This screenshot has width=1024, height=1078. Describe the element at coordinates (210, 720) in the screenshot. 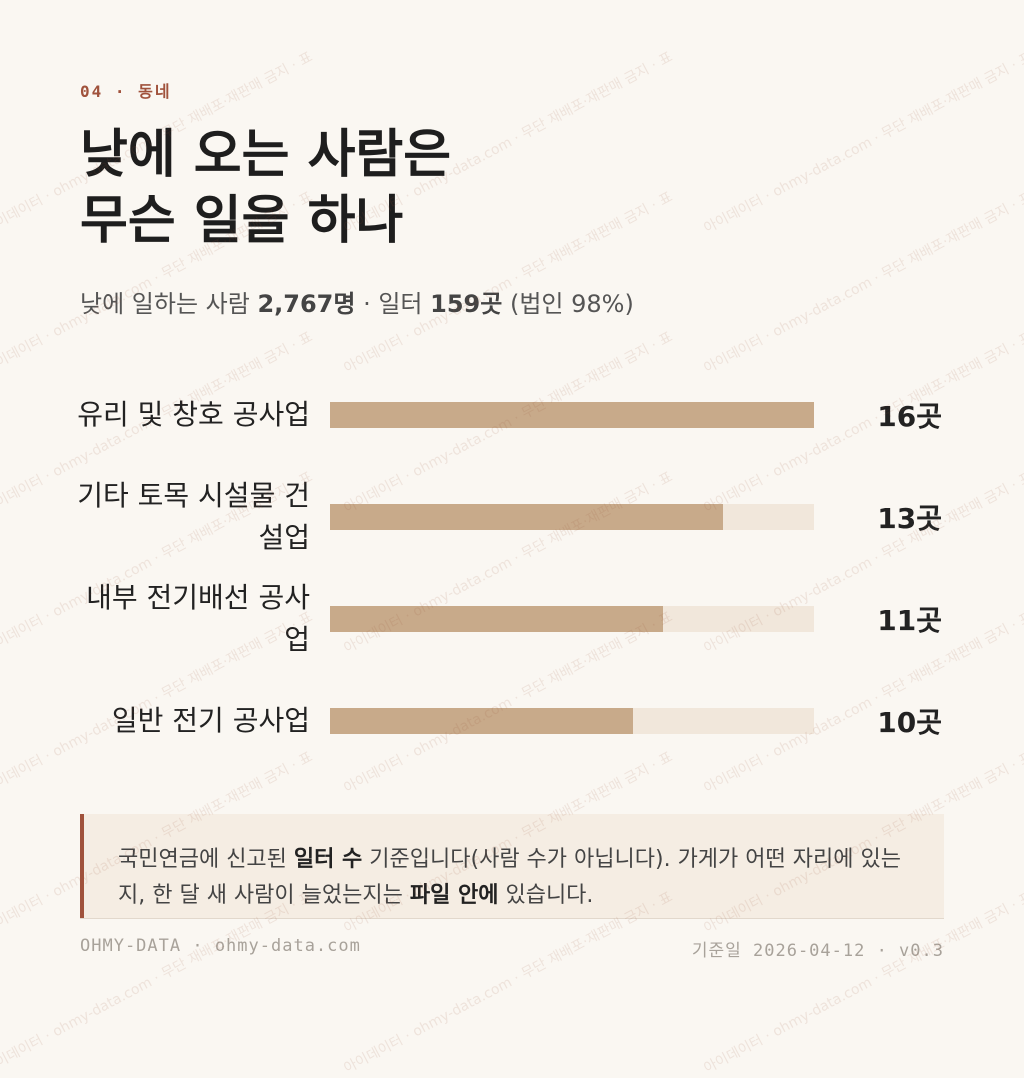

I see `category-label: 일반 전기 공사업` at that location.